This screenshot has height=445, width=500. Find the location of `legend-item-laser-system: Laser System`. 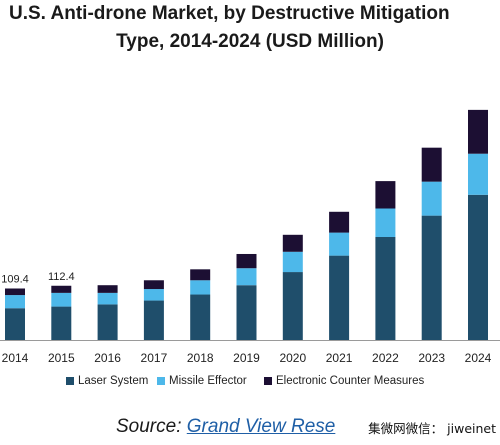

legend-item-laser-system: Laser System is located at coordinates (107, 381).